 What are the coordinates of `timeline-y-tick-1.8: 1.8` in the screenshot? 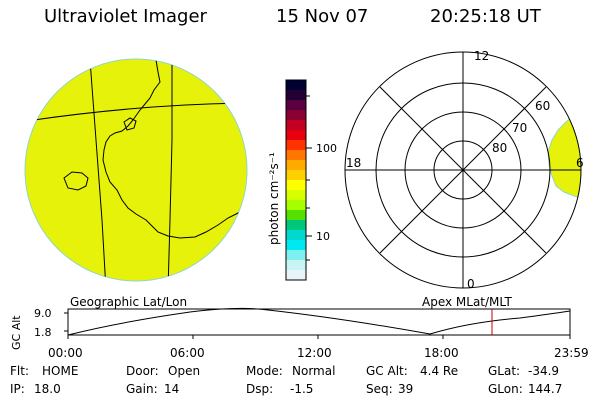 It's located at (43, 332).